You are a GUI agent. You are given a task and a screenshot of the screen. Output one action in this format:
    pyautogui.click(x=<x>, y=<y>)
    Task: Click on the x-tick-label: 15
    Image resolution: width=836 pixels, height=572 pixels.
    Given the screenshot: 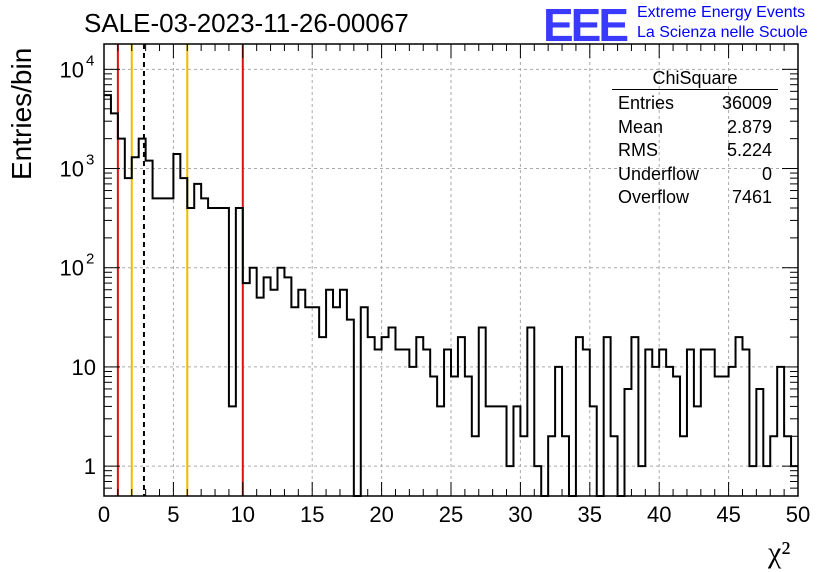 What is the action you would take?
    pyautogui.click(x=312, y=514)
    